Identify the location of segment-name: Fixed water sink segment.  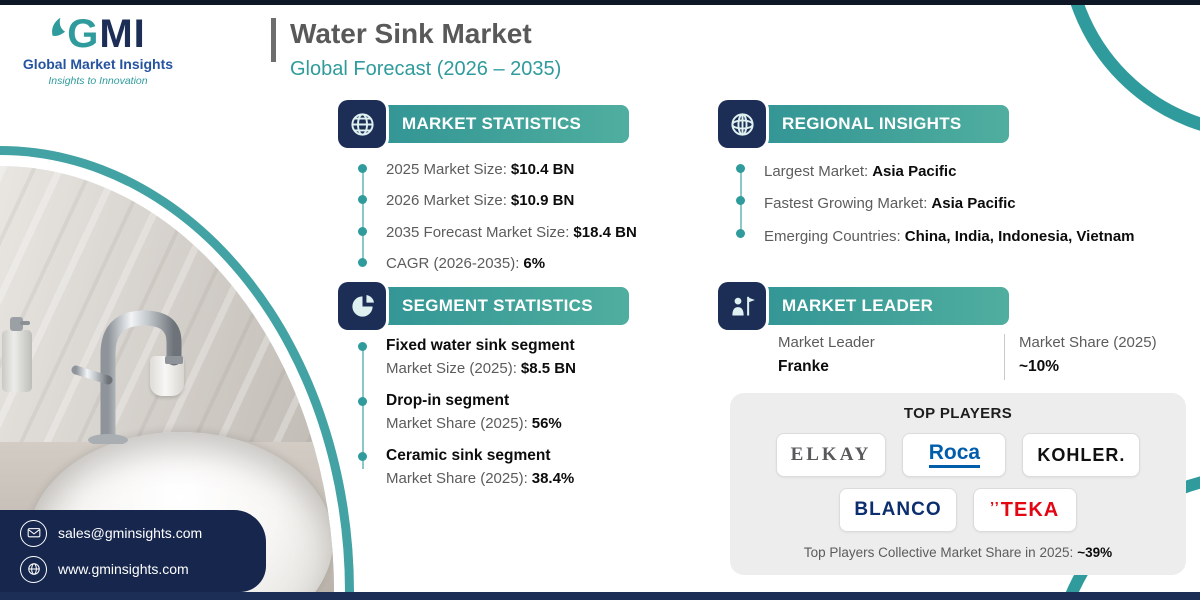
(480, 345).